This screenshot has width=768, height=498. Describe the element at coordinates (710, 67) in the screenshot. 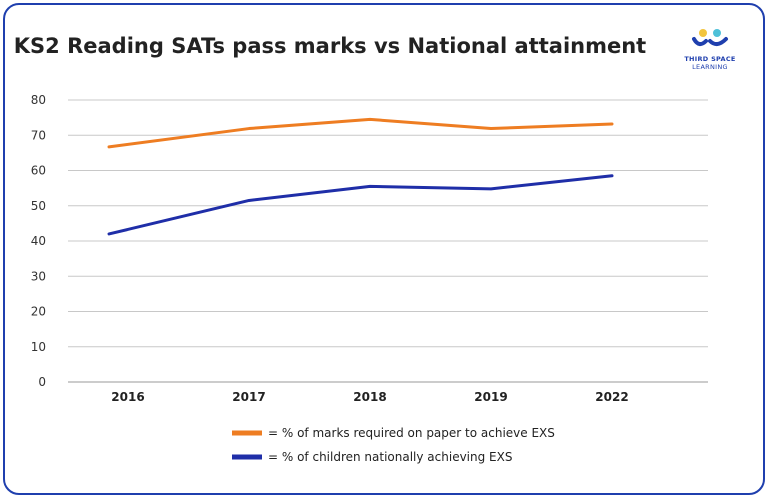

I see `logo-text-line2: LEARNING` at that location.